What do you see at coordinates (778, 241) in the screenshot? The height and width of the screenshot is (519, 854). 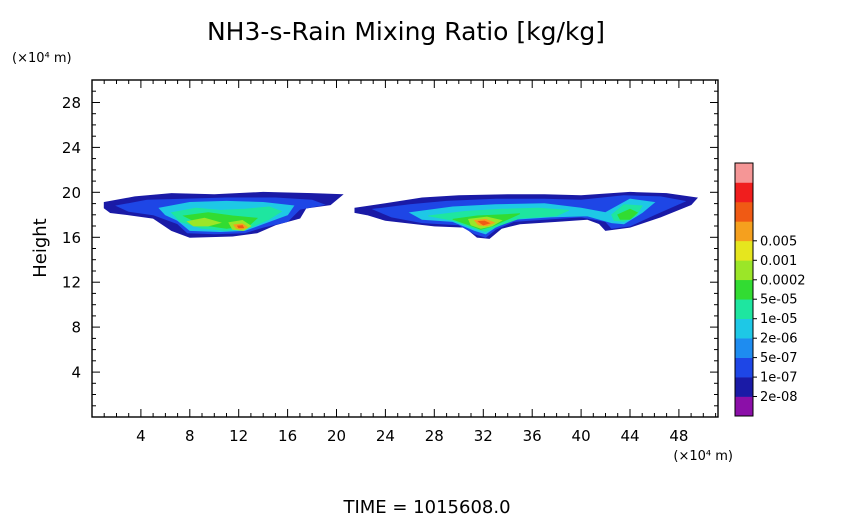 I see `colorbar-label: 0.005` at bounding box center [778, 241].